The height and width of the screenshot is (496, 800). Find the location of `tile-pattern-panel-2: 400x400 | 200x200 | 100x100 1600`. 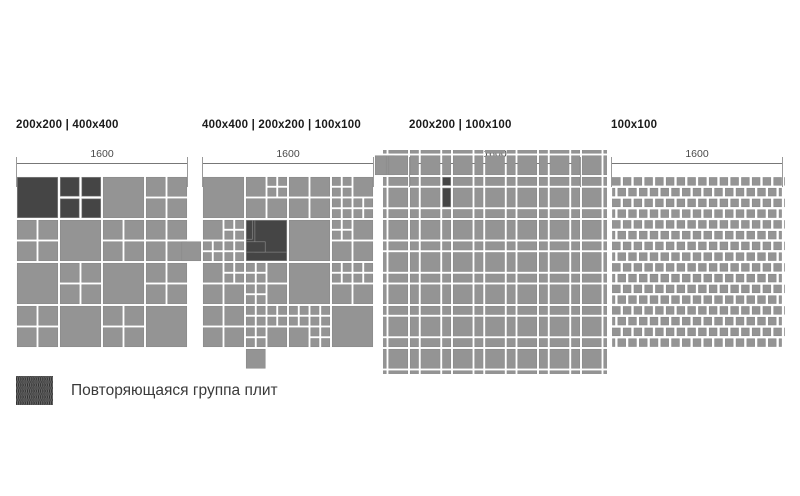

tile-pattern-panel-2: 400x400 | 200x200 | 100x100 1600 is located at coordinates (288, 152).